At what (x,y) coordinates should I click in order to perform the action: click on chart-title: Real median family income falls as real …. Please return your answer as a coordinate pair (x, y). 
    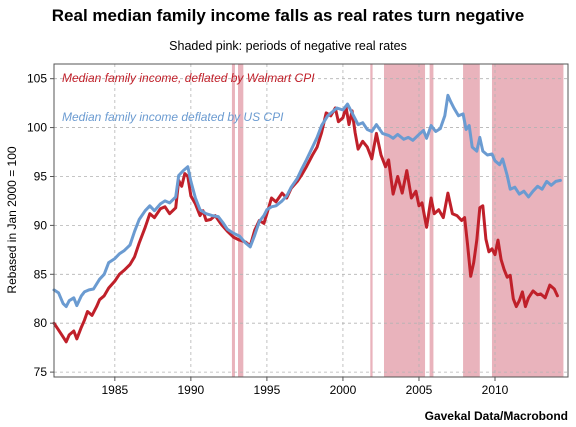
    Looking at the image, I should click on (288, 15).